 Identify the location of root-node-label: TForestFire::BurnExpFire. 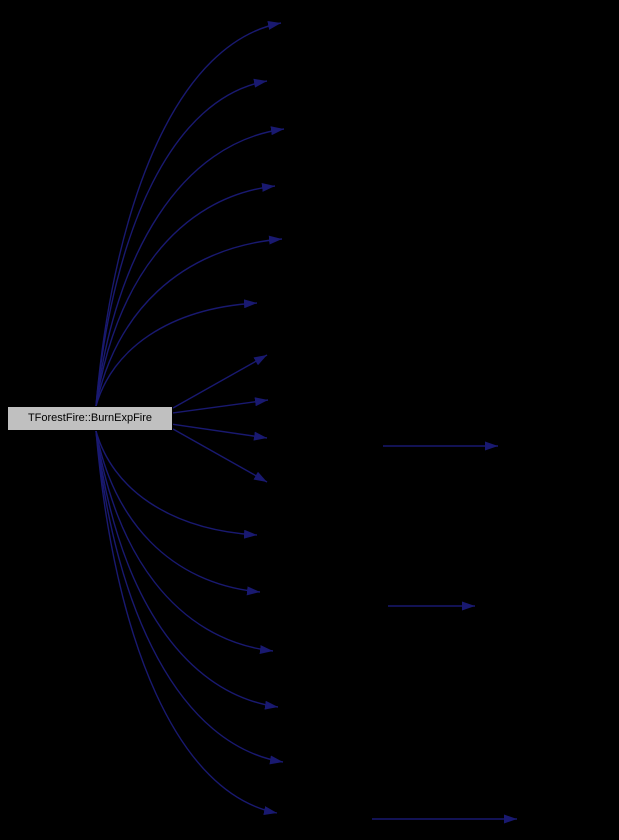
(90, 418).